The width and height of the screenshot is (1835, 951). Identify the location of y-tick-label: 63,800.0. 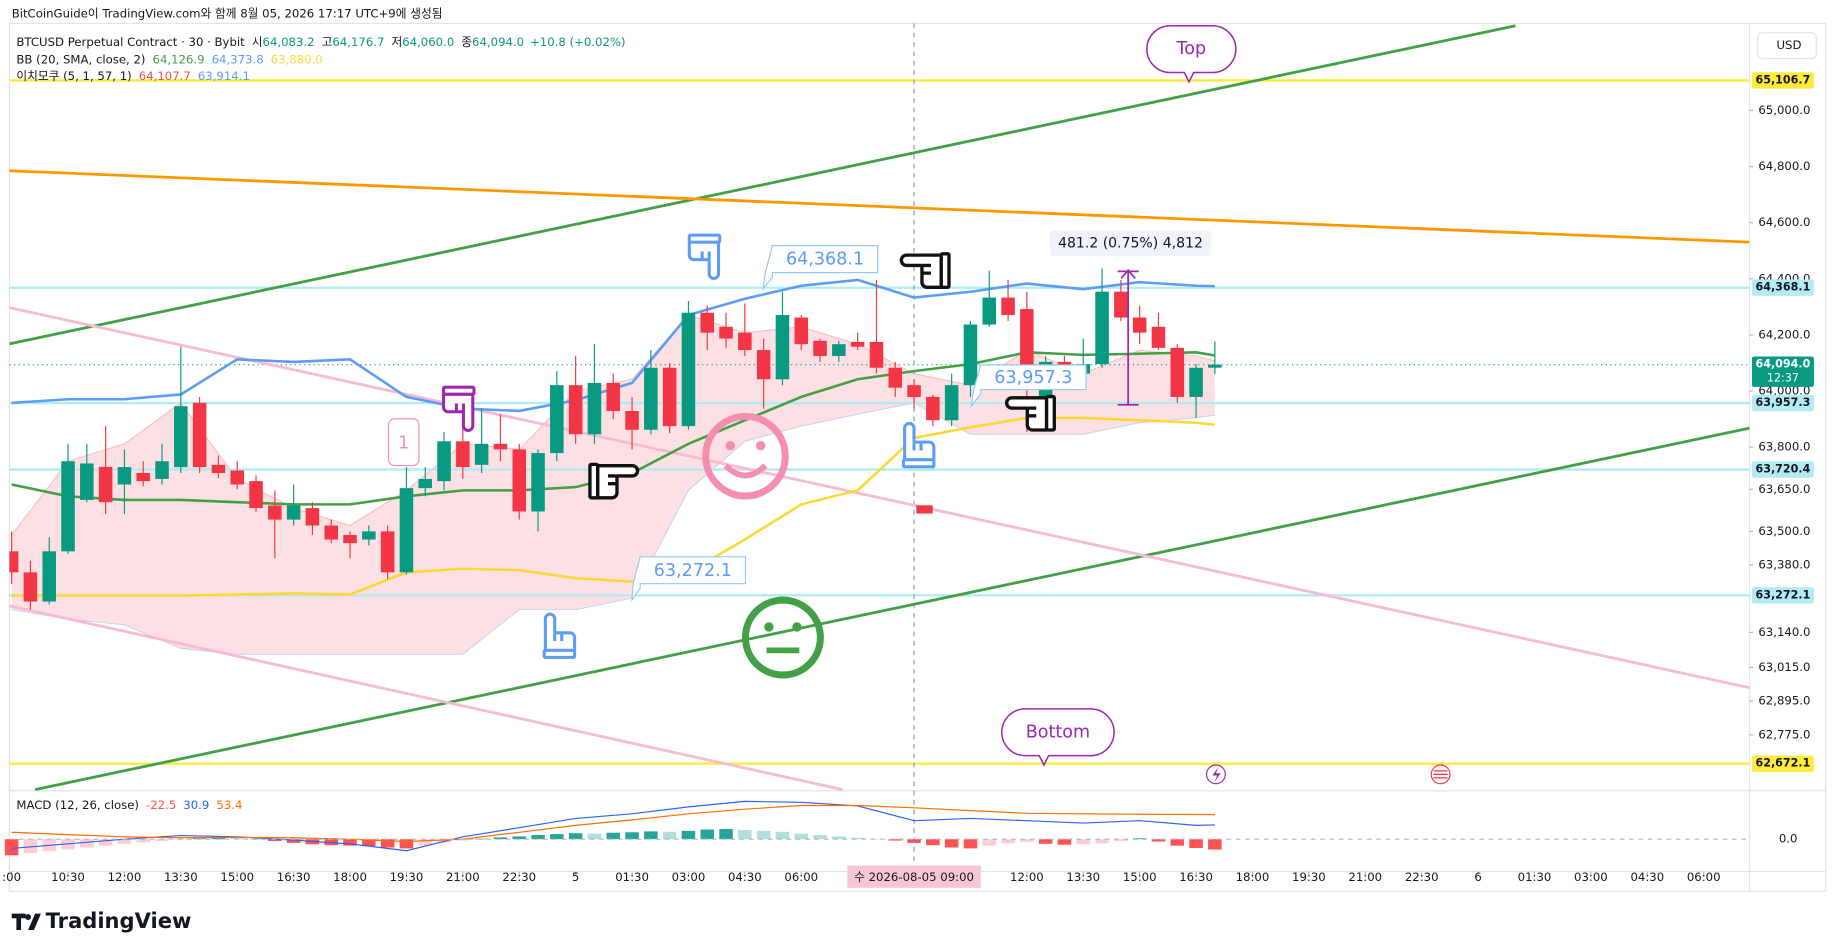
(1784, 447).